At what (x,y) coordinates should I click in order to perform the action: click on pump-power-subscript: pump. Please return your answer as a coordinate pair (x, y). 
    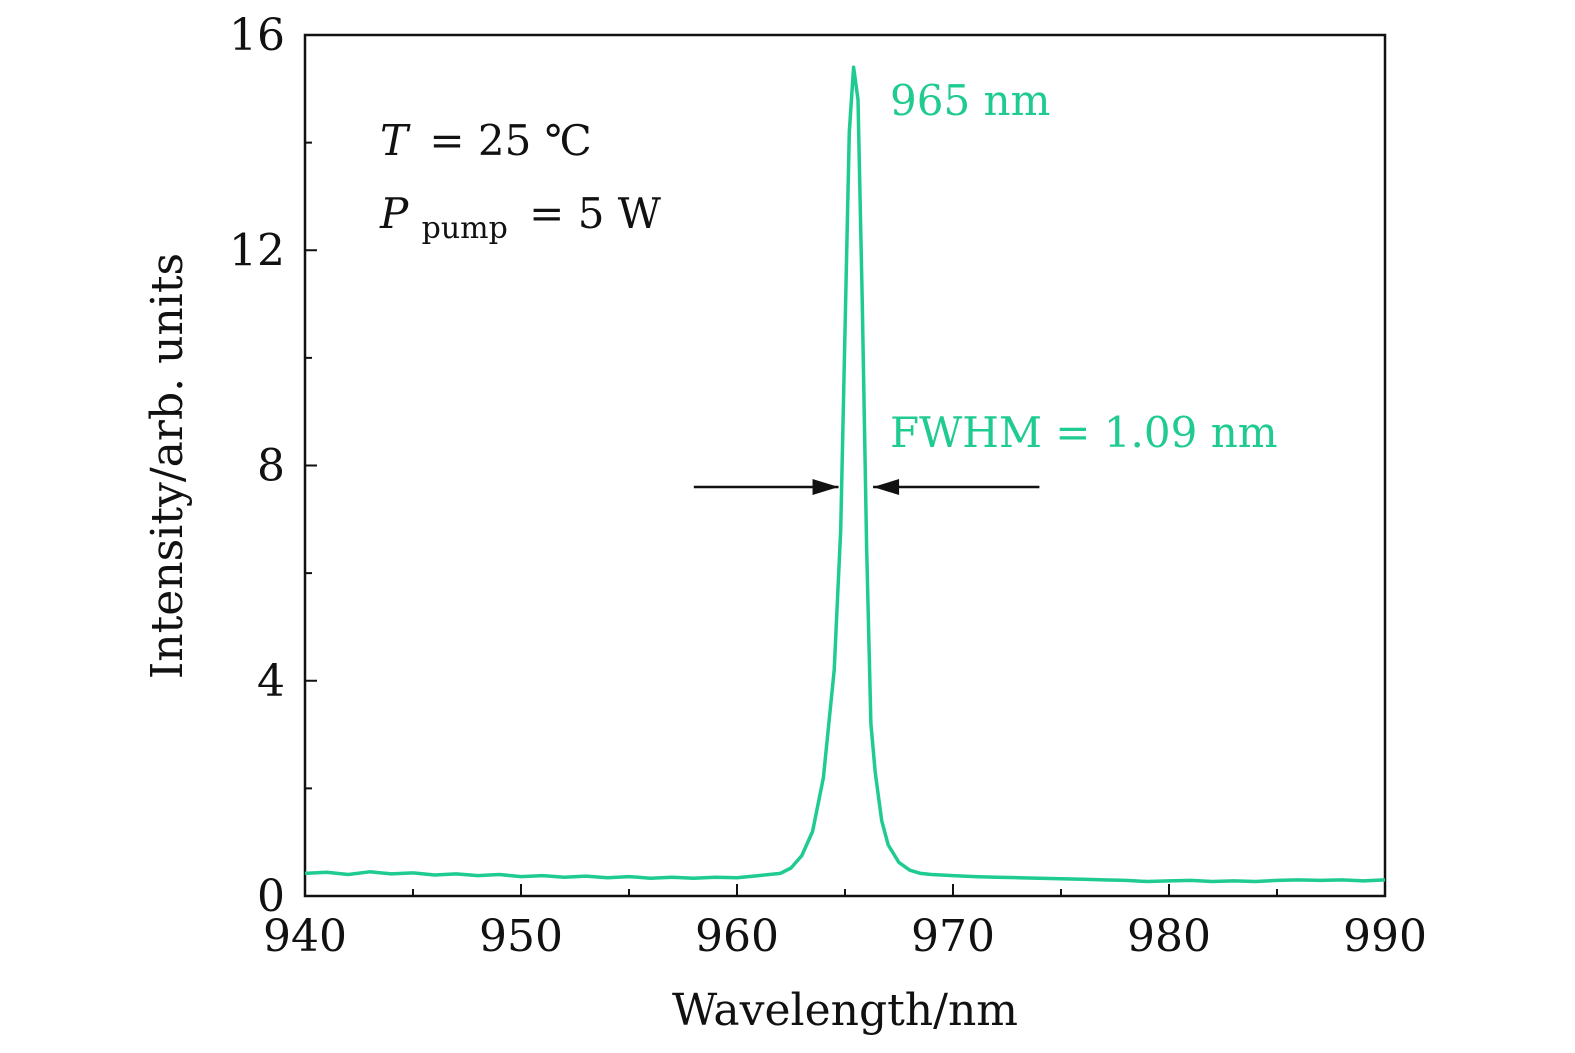
    Looking at the image, I should click on (465, 228).